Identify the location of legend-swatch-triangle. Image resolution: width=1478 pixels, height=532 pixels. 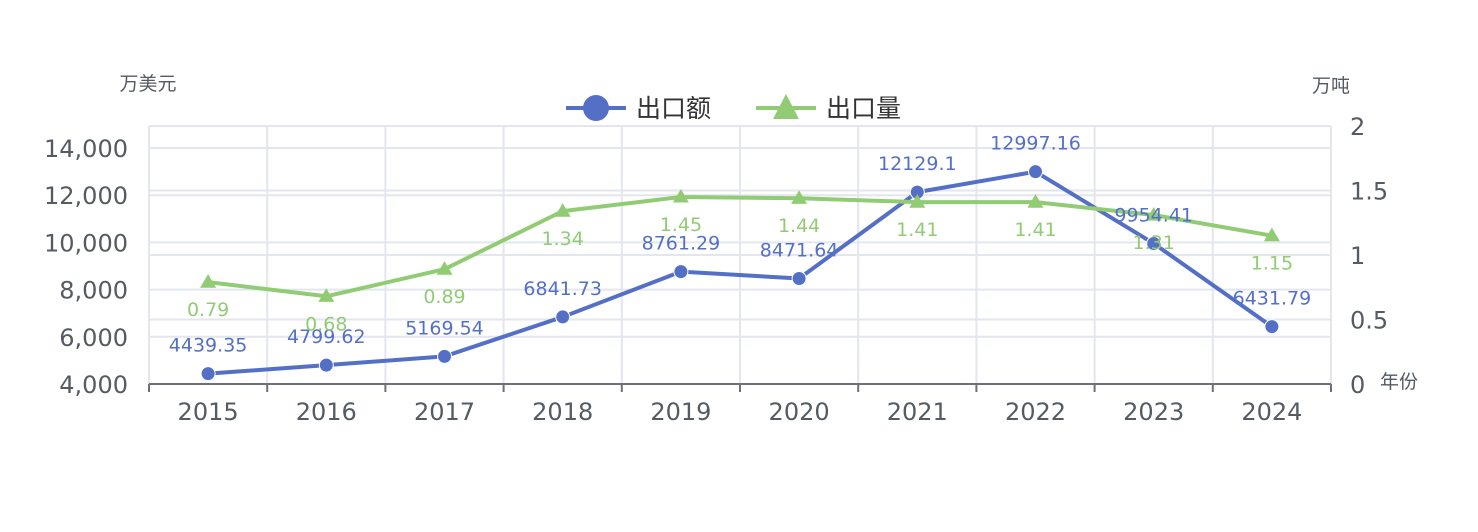
(786, 106).